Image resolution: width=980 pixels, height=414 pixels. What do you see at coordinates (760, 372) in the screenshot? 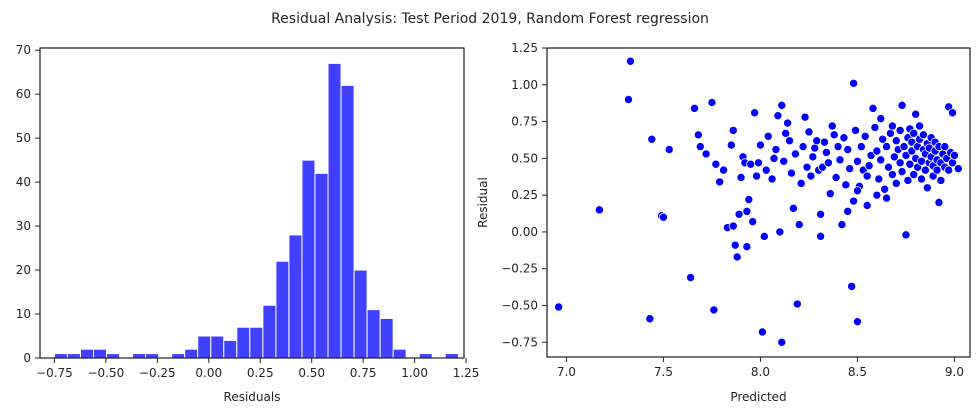
I see `scatter-x-tick-label: 8.0` at bounding box center [760, 372].